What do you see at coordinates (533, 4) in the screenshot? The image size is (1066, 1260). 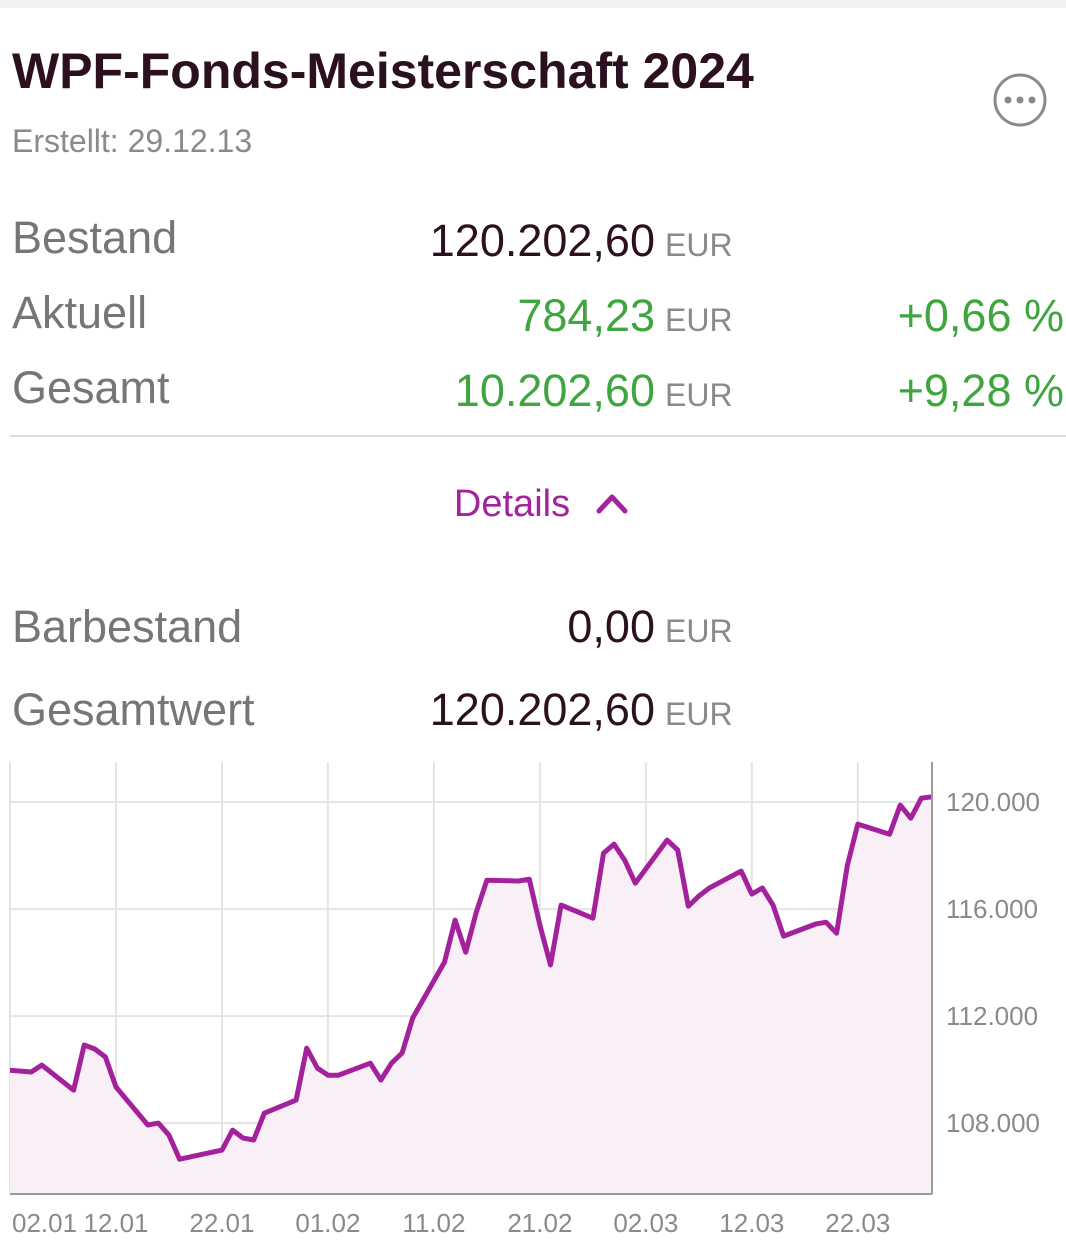 I see `status-band` at bounding box center [533, 4].